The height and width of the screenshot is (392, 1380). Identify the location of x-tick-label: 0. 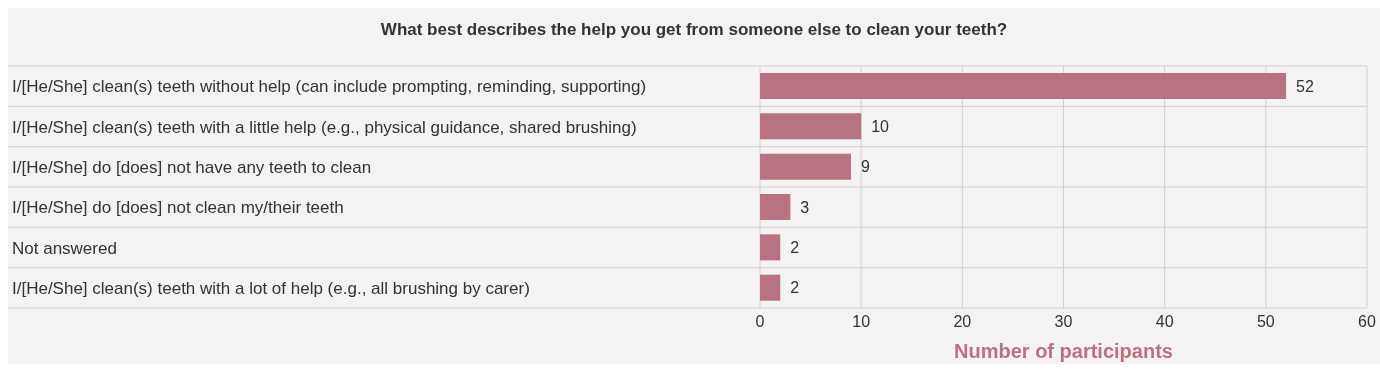
(760, 322).